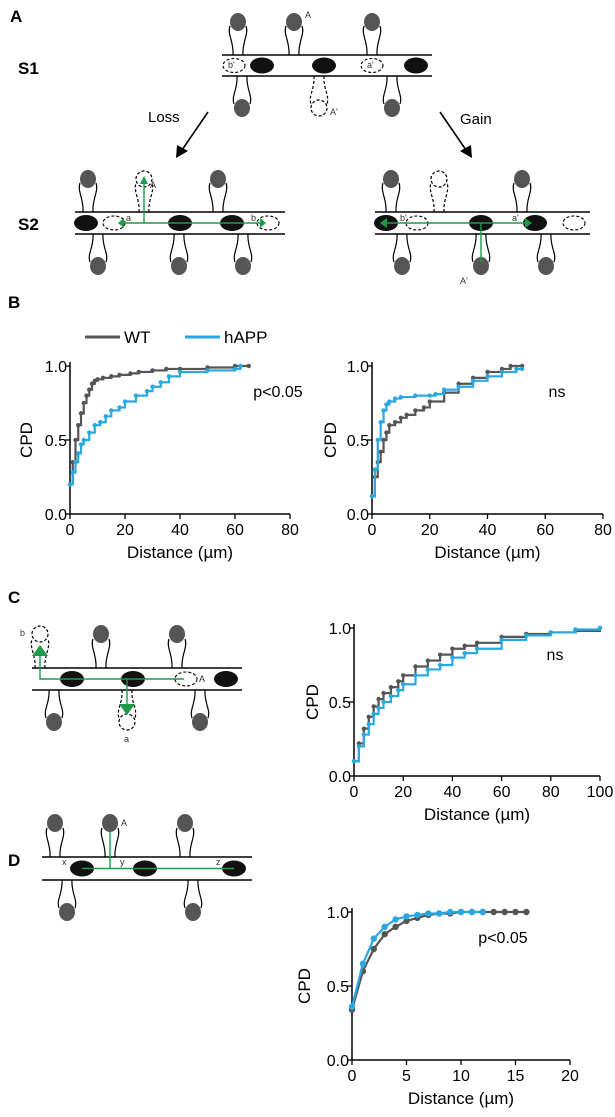  What do you see at coordinates (502, 938) in the screenshot?
I see `stat-annotation: p<0.05` at bounding box center [502, 938].